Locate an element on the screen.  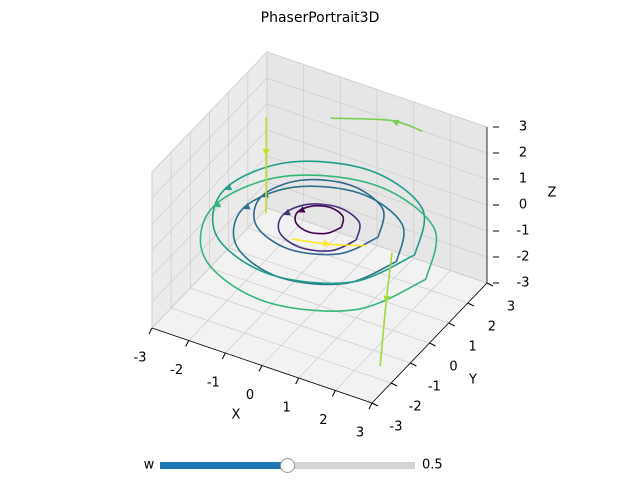
y-tick-label: 3 is located at coordinates (511, 307).